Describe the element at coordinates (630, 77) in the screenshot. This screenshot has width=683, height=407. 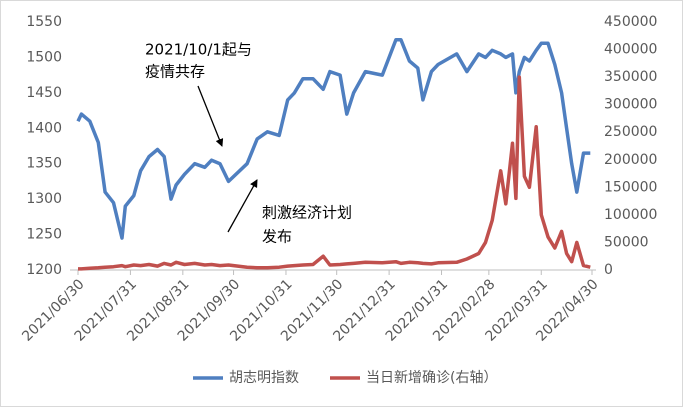
I see `y2-tick-label: 350000` at that location.